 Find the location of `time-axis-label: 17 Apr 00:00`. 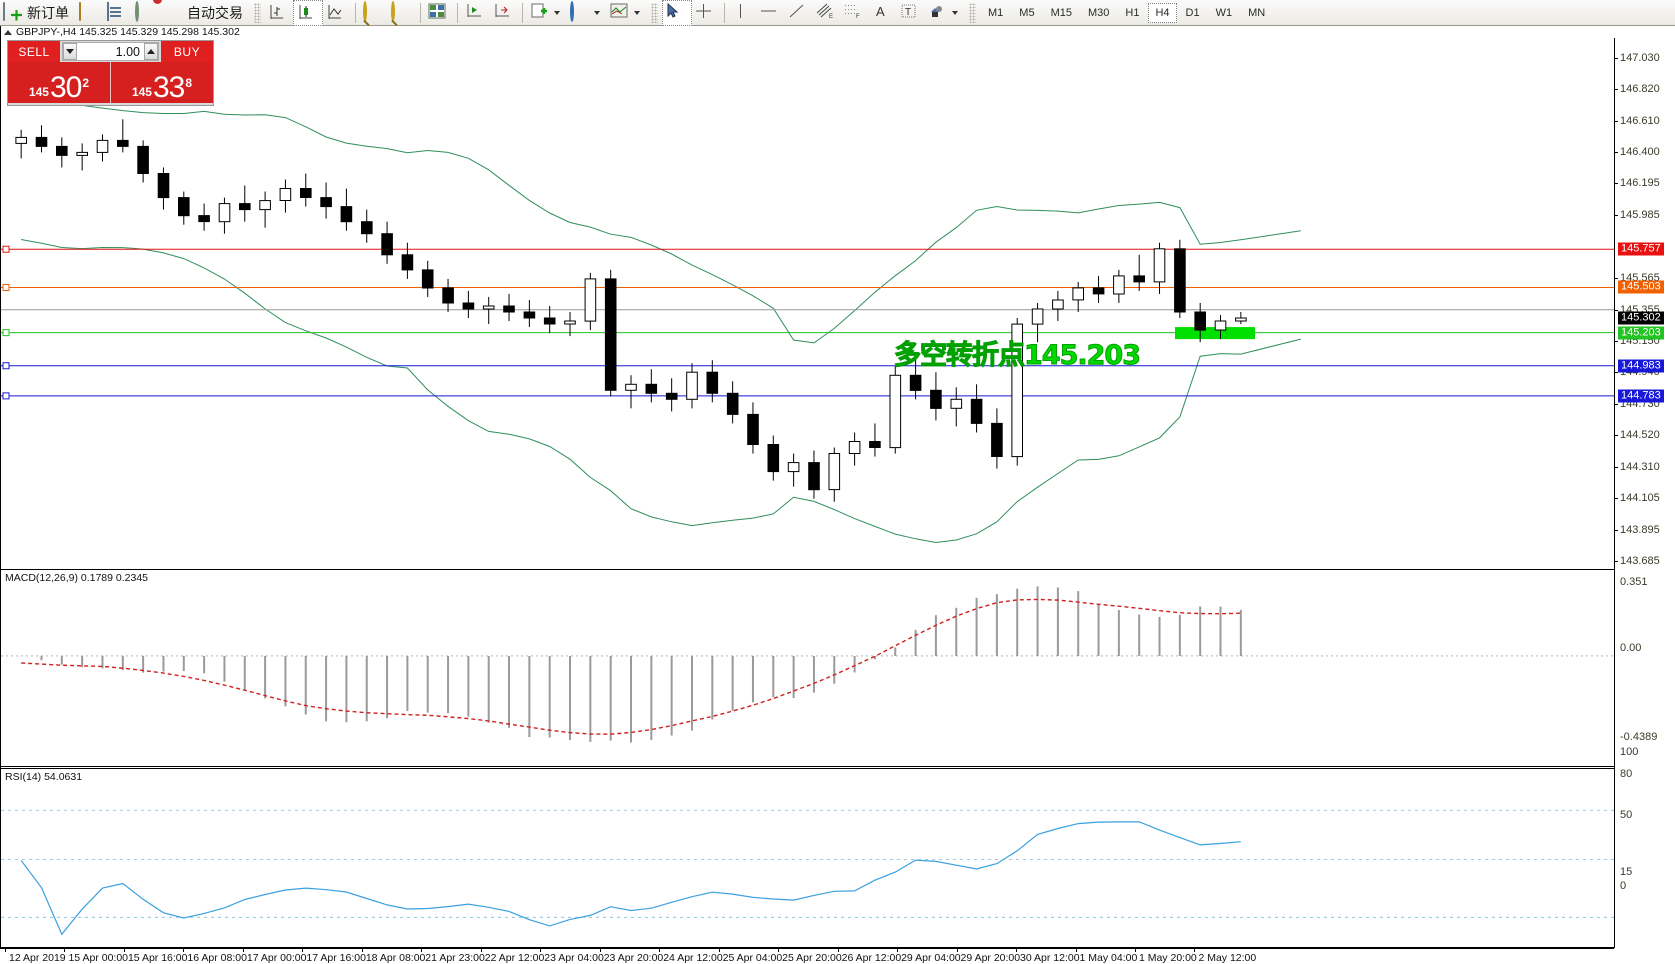

time-axis-label: 17 Apr 00:00 is located at coordinates (276, 958).